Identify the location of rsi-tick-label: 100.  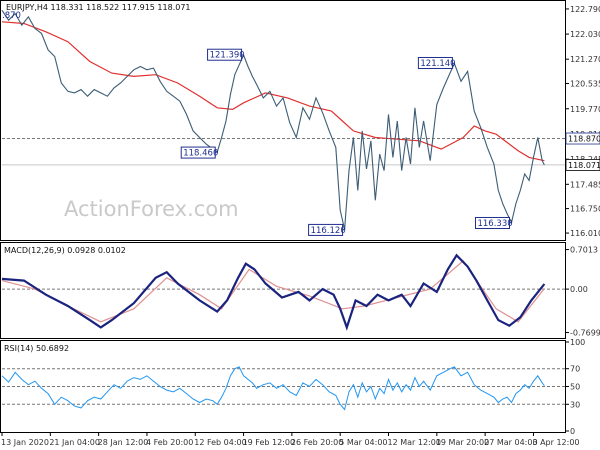
(577, 342).